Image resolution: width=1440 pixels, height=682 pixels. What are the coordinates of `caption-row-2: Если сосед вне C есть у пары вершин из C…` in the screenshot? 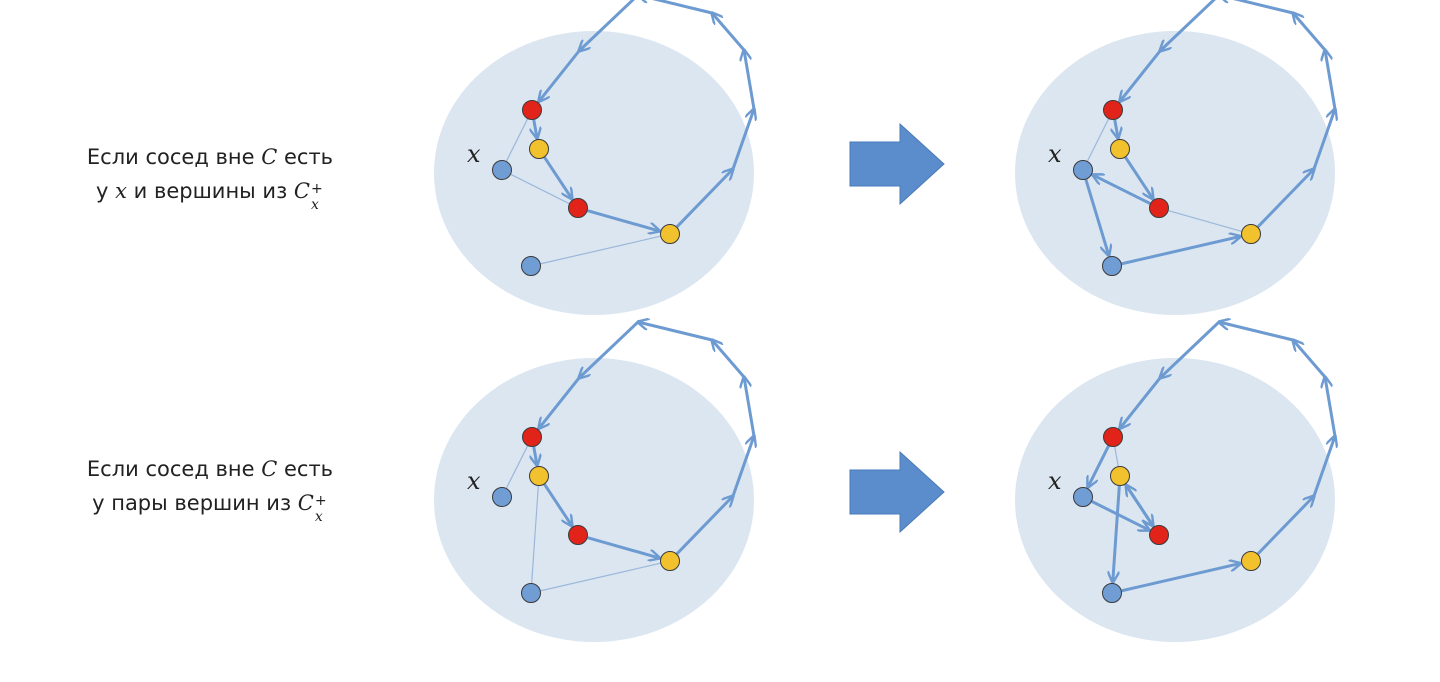 It's located at (210, 488).